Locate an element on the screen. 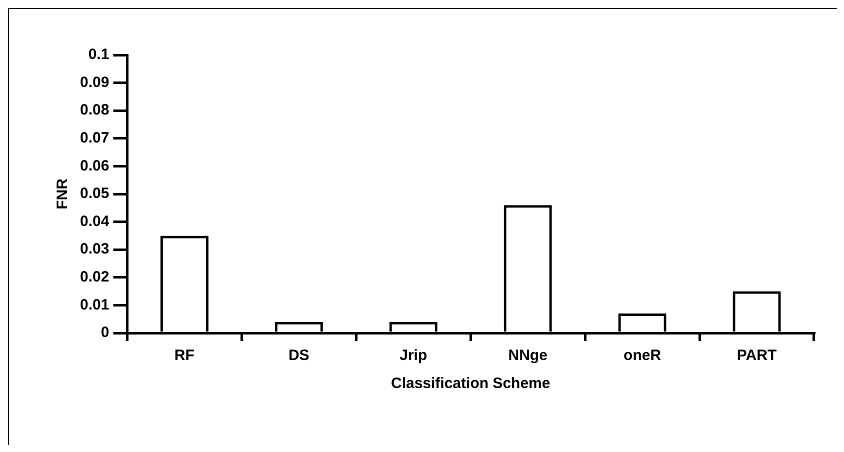  y-tick-label: 0.09 is located at coordinates (95, 82).